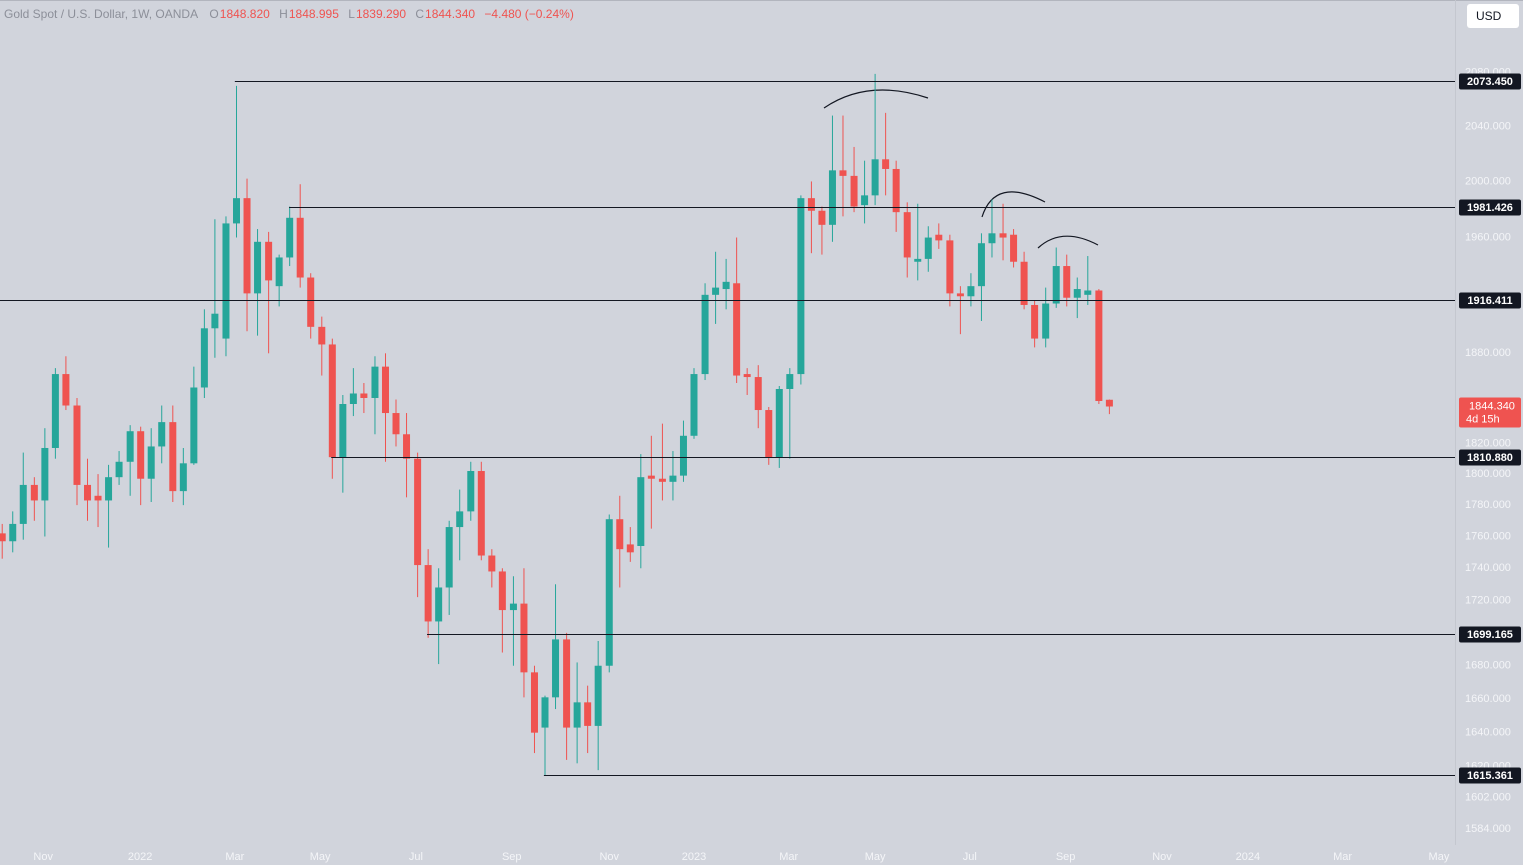 This screenshot has width=1523, height=865. Describe the element at coordinates (140, 857) in the screenshot. I see `x-tick-label: 2022` at that location.